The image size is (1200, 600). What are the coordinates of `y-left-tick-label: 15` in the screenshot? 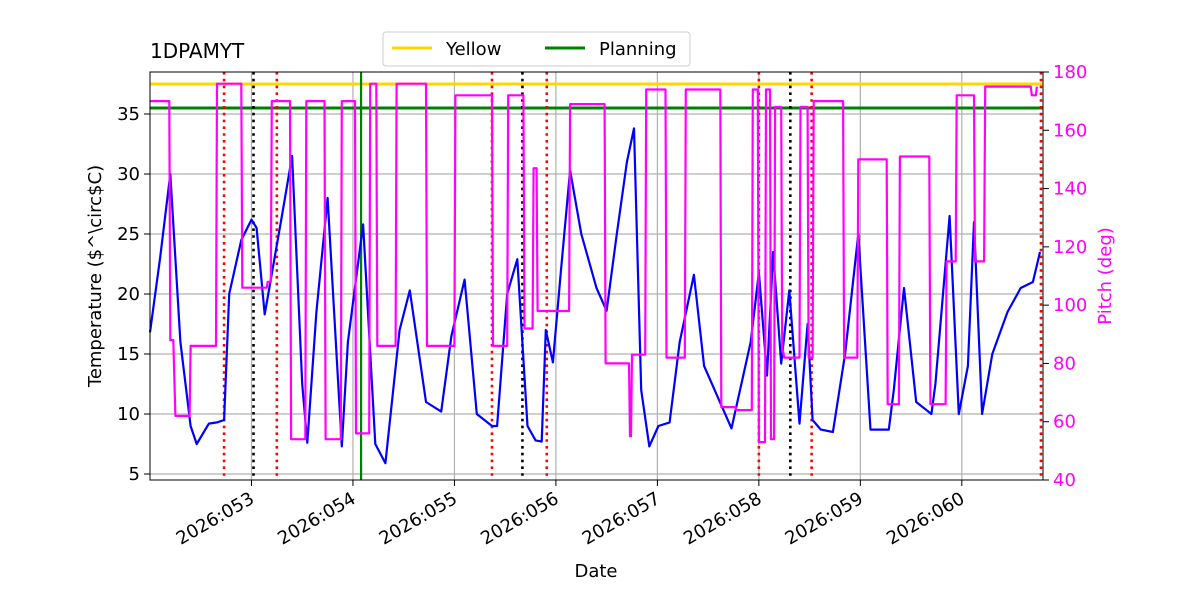 It's located at (128, 354).